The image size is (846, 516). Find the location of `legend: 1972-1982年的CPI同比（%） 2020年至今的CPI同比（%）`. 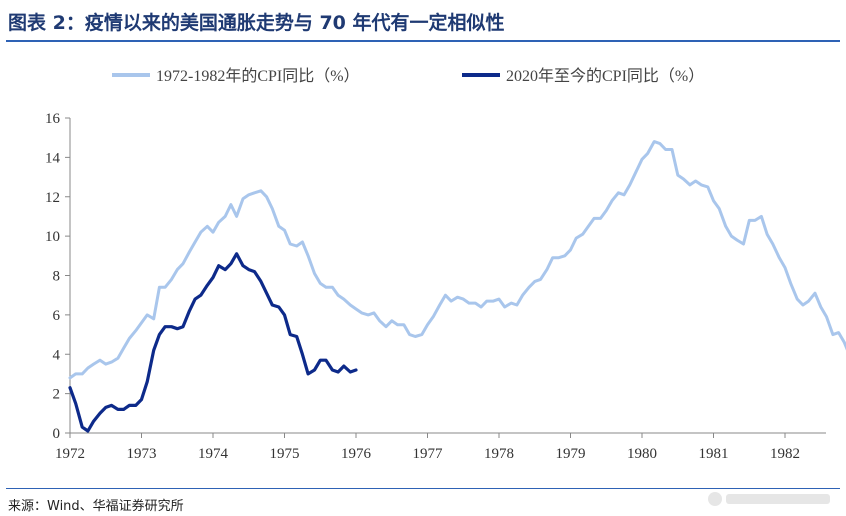

legend: 1972-1982年的CPI同比（%） 2020年至今的CPI同比（%） is located at coordinates (408, 76).